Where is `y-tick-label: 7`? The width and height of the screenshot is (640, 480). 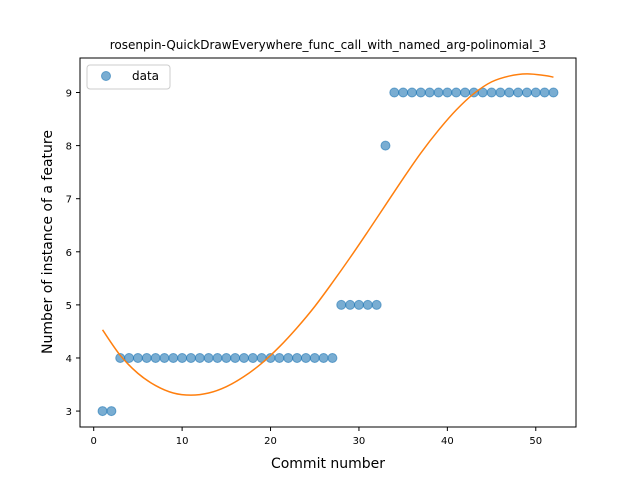 y-tick-label: 7 is located at coordinates (69, 200).